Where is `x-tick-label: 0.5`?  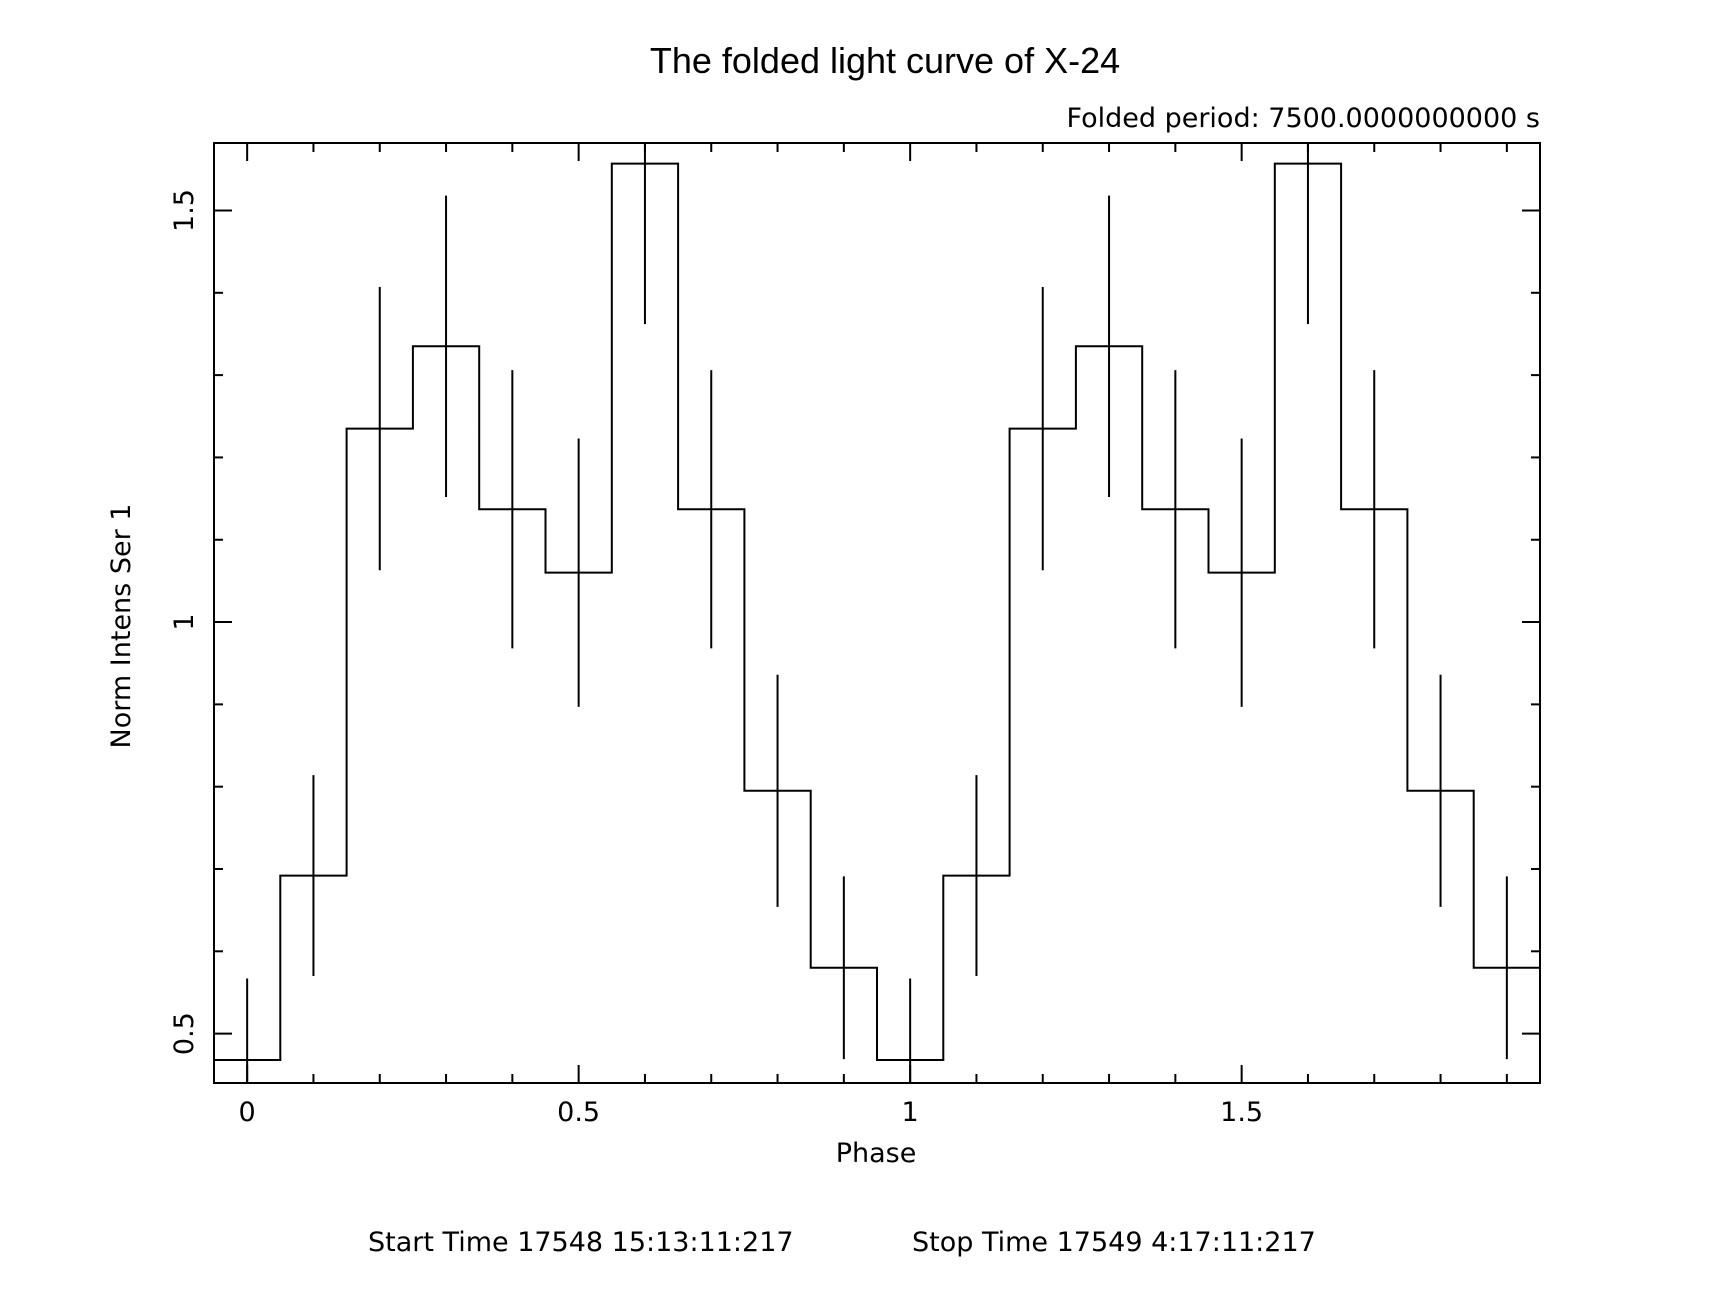 x-tick-label: 0.5 is located at coordinates (578, 1112).